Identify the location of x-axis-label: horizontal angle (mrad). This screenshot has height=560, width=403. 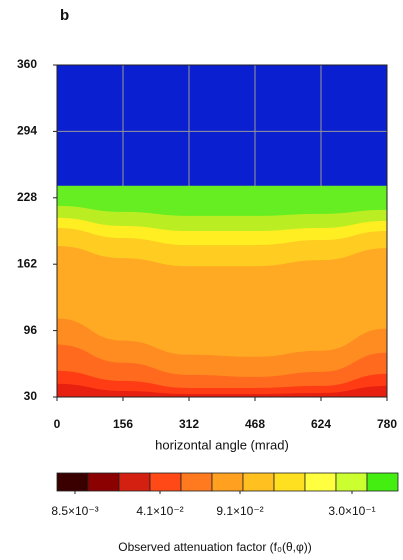
(222, 444).